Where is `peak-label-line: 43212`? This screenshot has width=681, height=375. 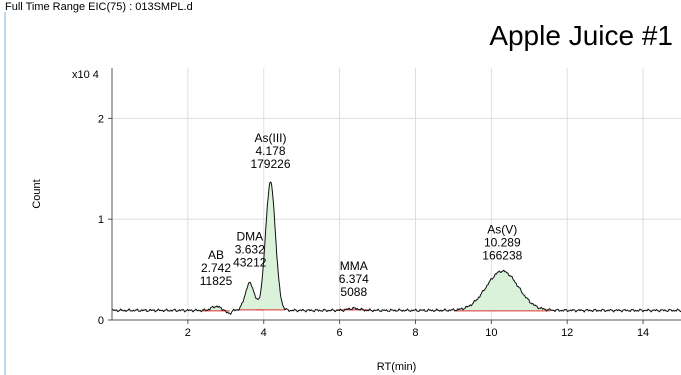
peak-label-line: 43212 is located at coordinates (250, 263).